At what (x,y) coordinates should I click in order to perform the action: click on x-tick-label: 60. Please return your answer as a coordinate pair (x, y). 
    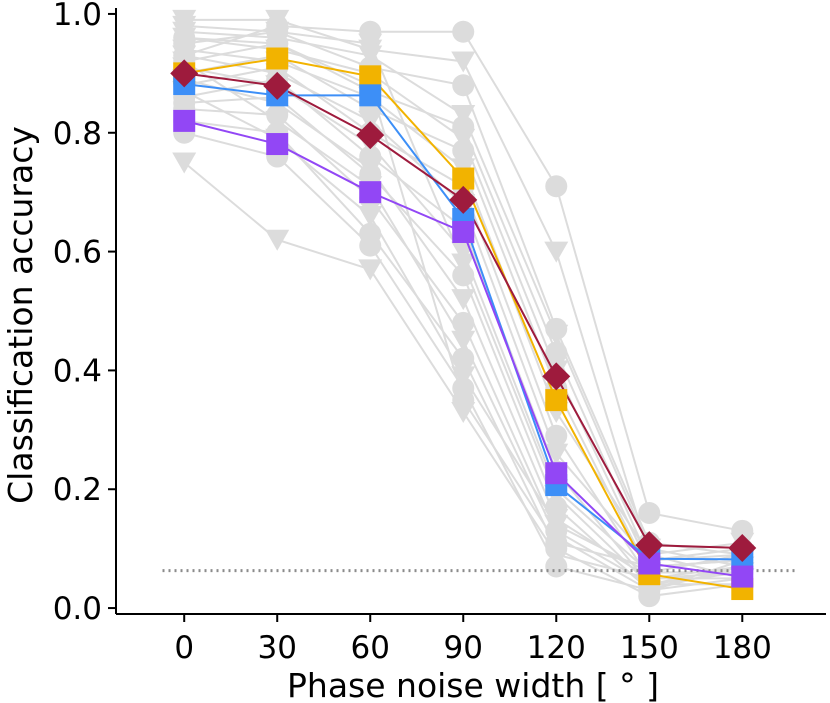
    Looking at the image, I should click on (370, 648).